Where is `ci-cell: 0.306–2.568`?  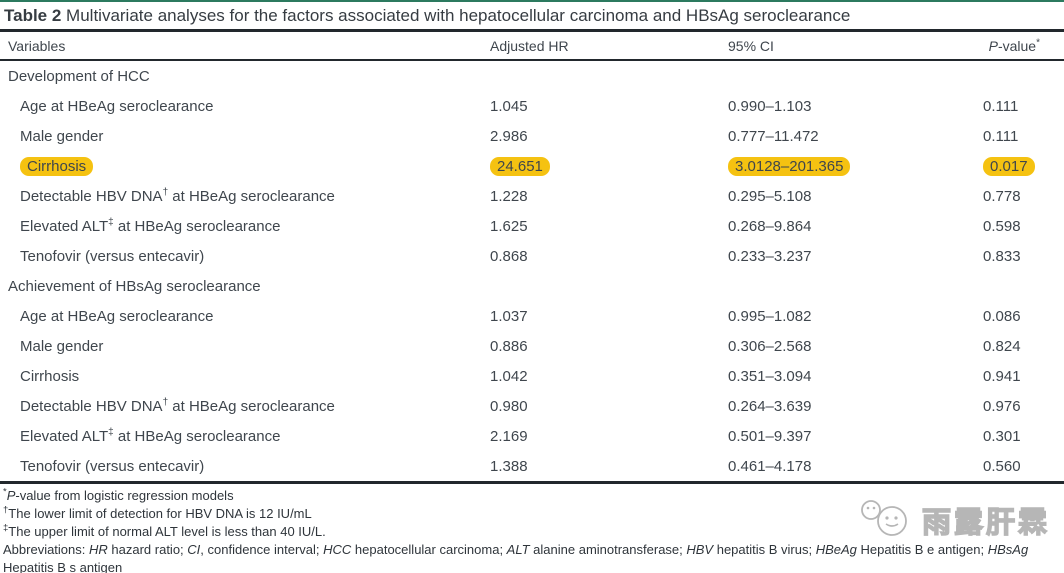
ci-cell: 0.306–2.568 is located at coordinates (770, 346).